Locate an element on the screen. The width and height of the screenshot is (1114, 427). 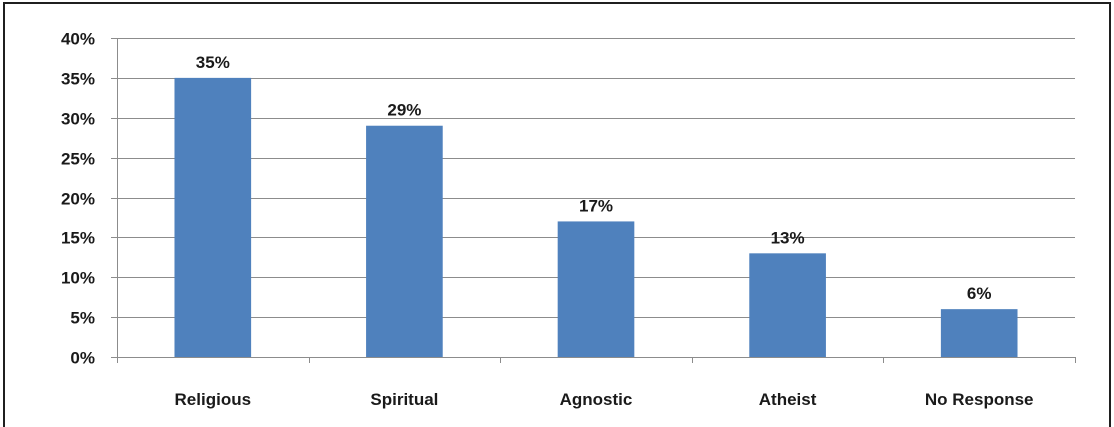
y-tick-label: 10% is located at coordinates (78, 278).